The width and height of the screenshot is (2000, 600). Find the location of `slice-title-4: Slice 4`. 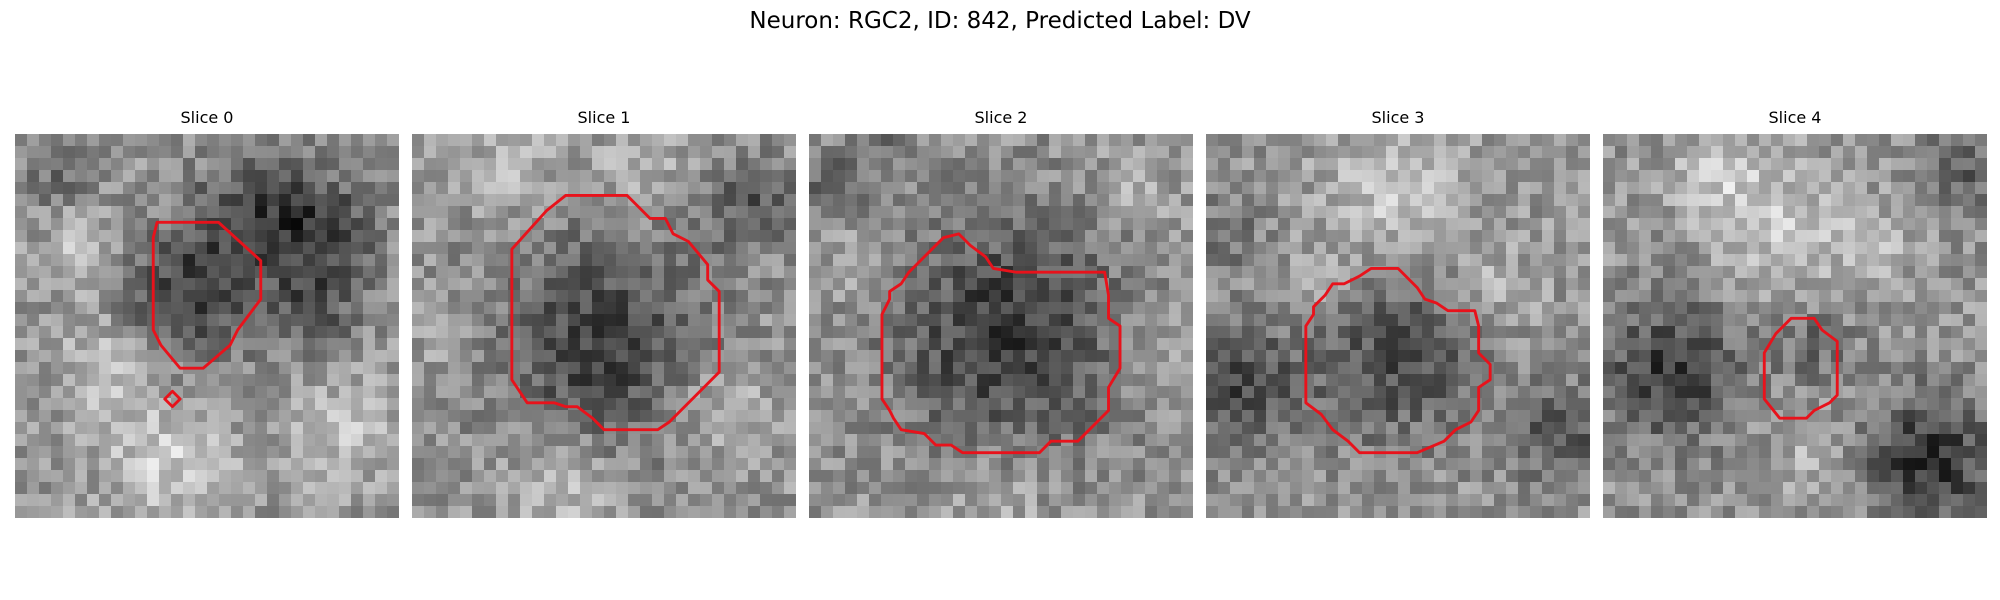

slice-title-4: Slice 4 is located at coordinates (1795, 117).